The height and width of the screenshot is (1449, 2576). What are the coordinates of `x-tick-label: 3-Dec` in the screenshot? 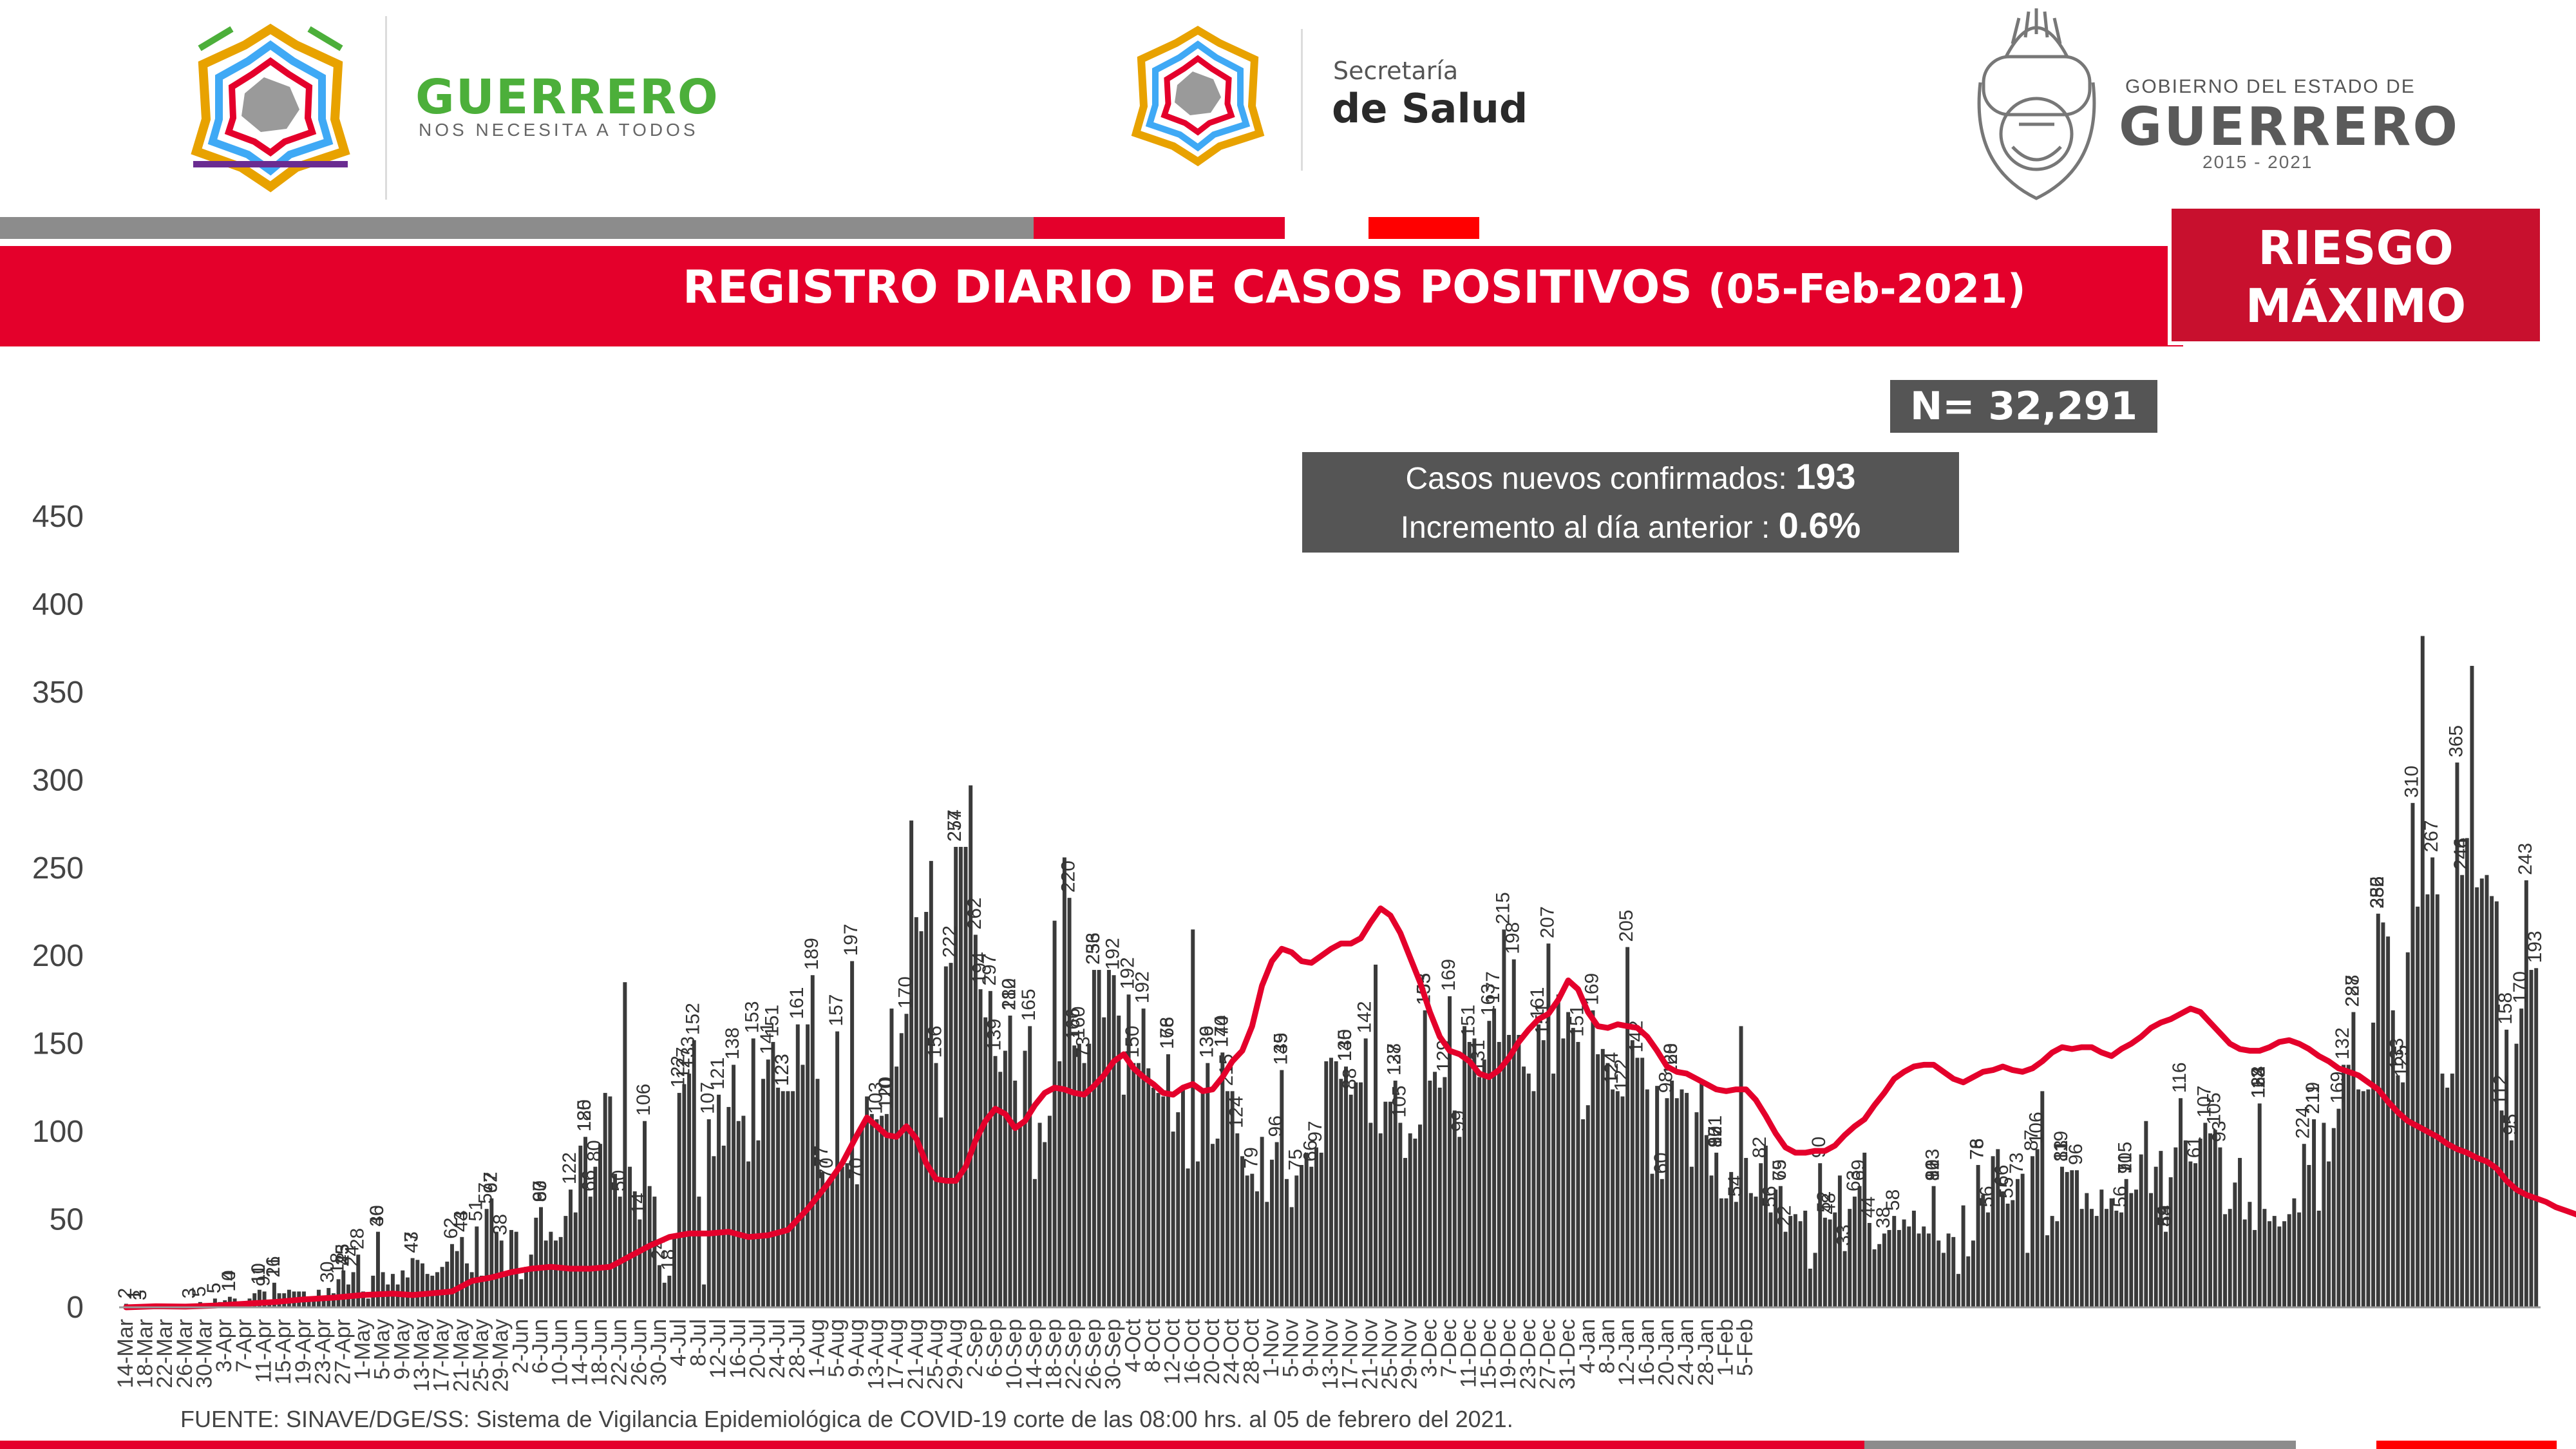 It's located at (1429, 1349).